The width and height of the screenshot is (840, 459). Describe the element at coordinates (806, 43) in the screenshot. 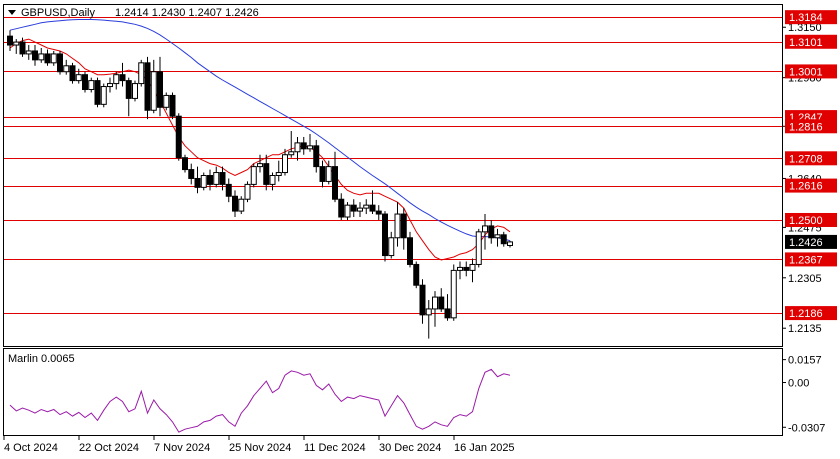

I see `level-label: 1.3101` at that location.